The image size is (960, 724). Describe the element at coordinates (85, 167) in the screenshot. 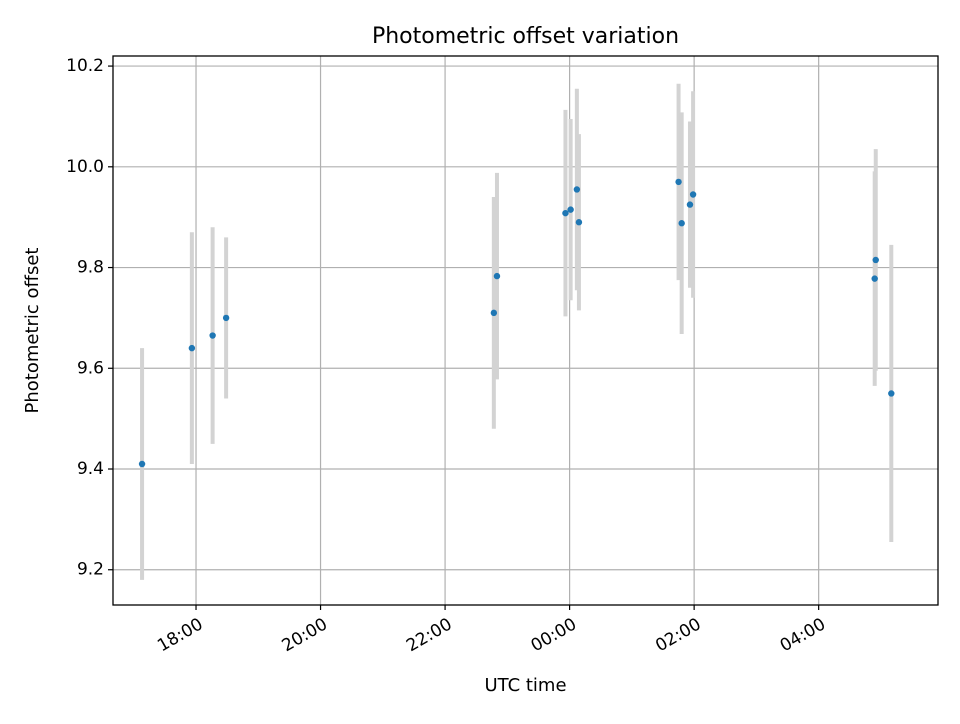

I see `y-tick-label: 10.0` at that location.